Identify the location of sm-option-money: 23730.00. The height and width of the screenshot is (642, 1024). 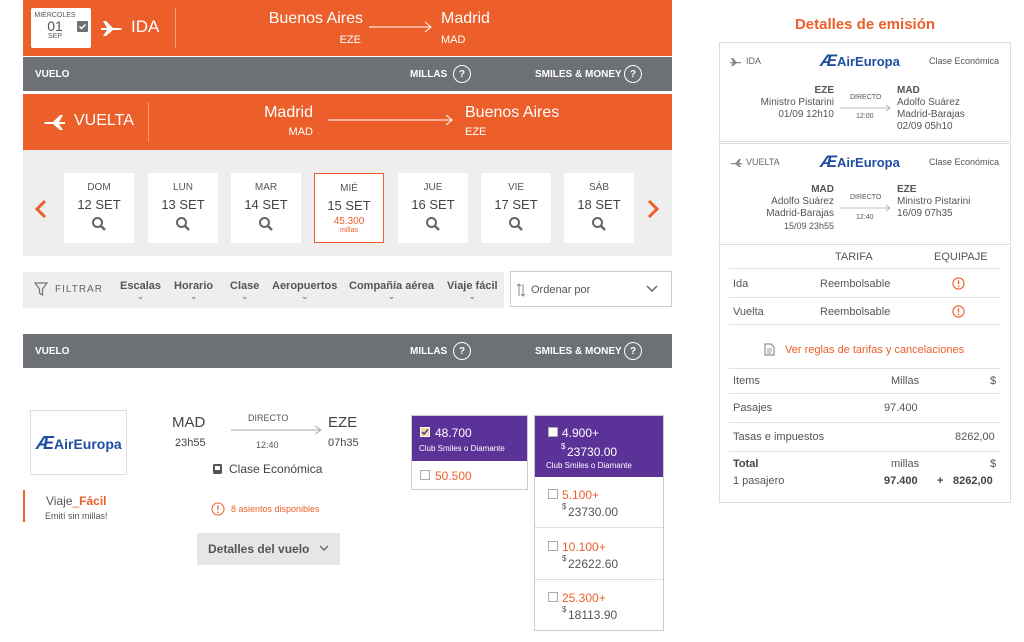
(593, 512).